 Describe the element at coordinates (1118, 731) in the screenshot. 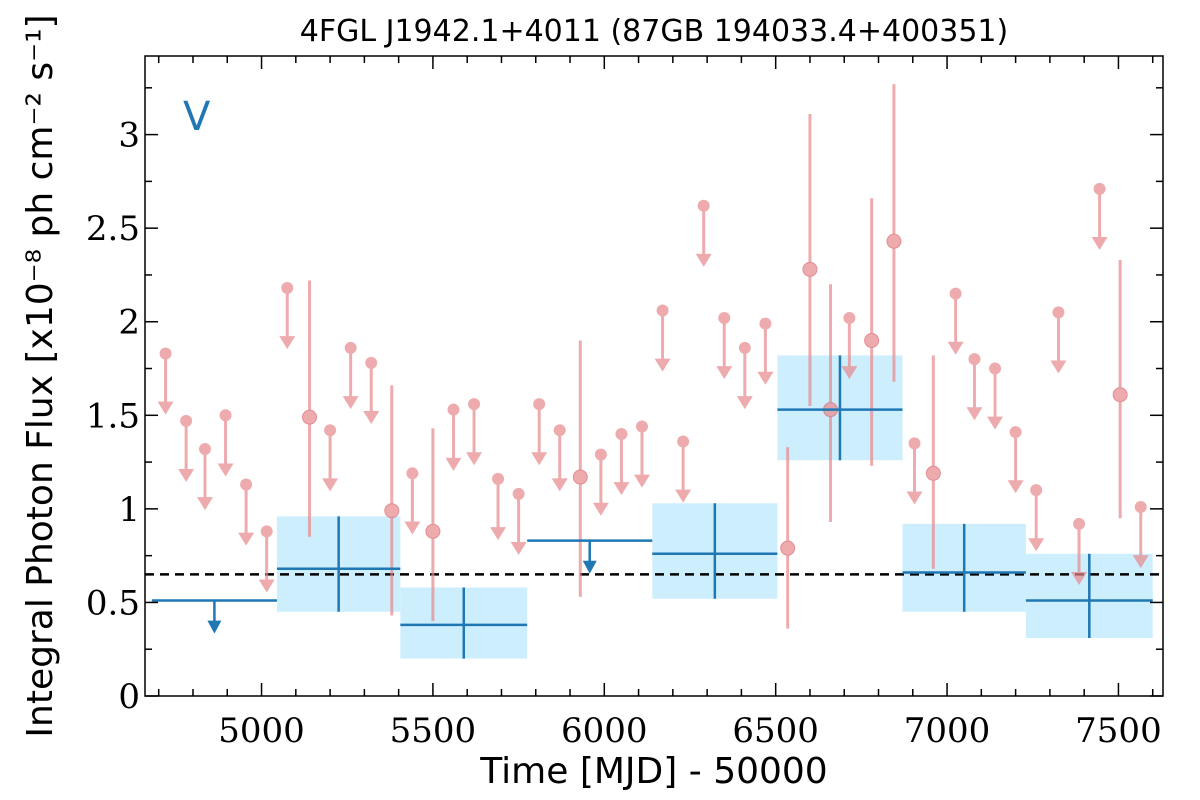

I see `x-tick-label: 7500` at that location.